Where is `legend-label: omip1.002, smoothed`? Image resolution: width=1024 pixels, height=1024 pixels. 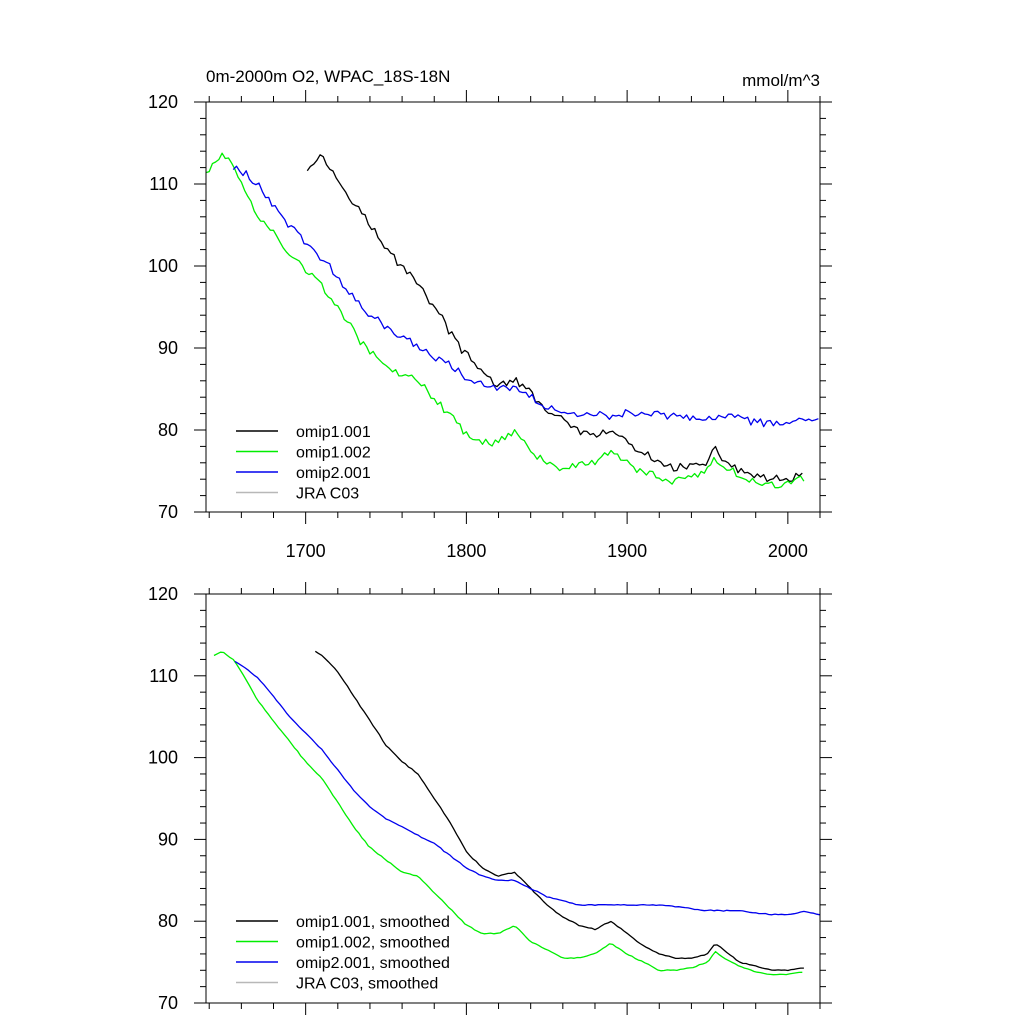
legend-label: omip1.002, smoothed is located at coordinates (373, 943).